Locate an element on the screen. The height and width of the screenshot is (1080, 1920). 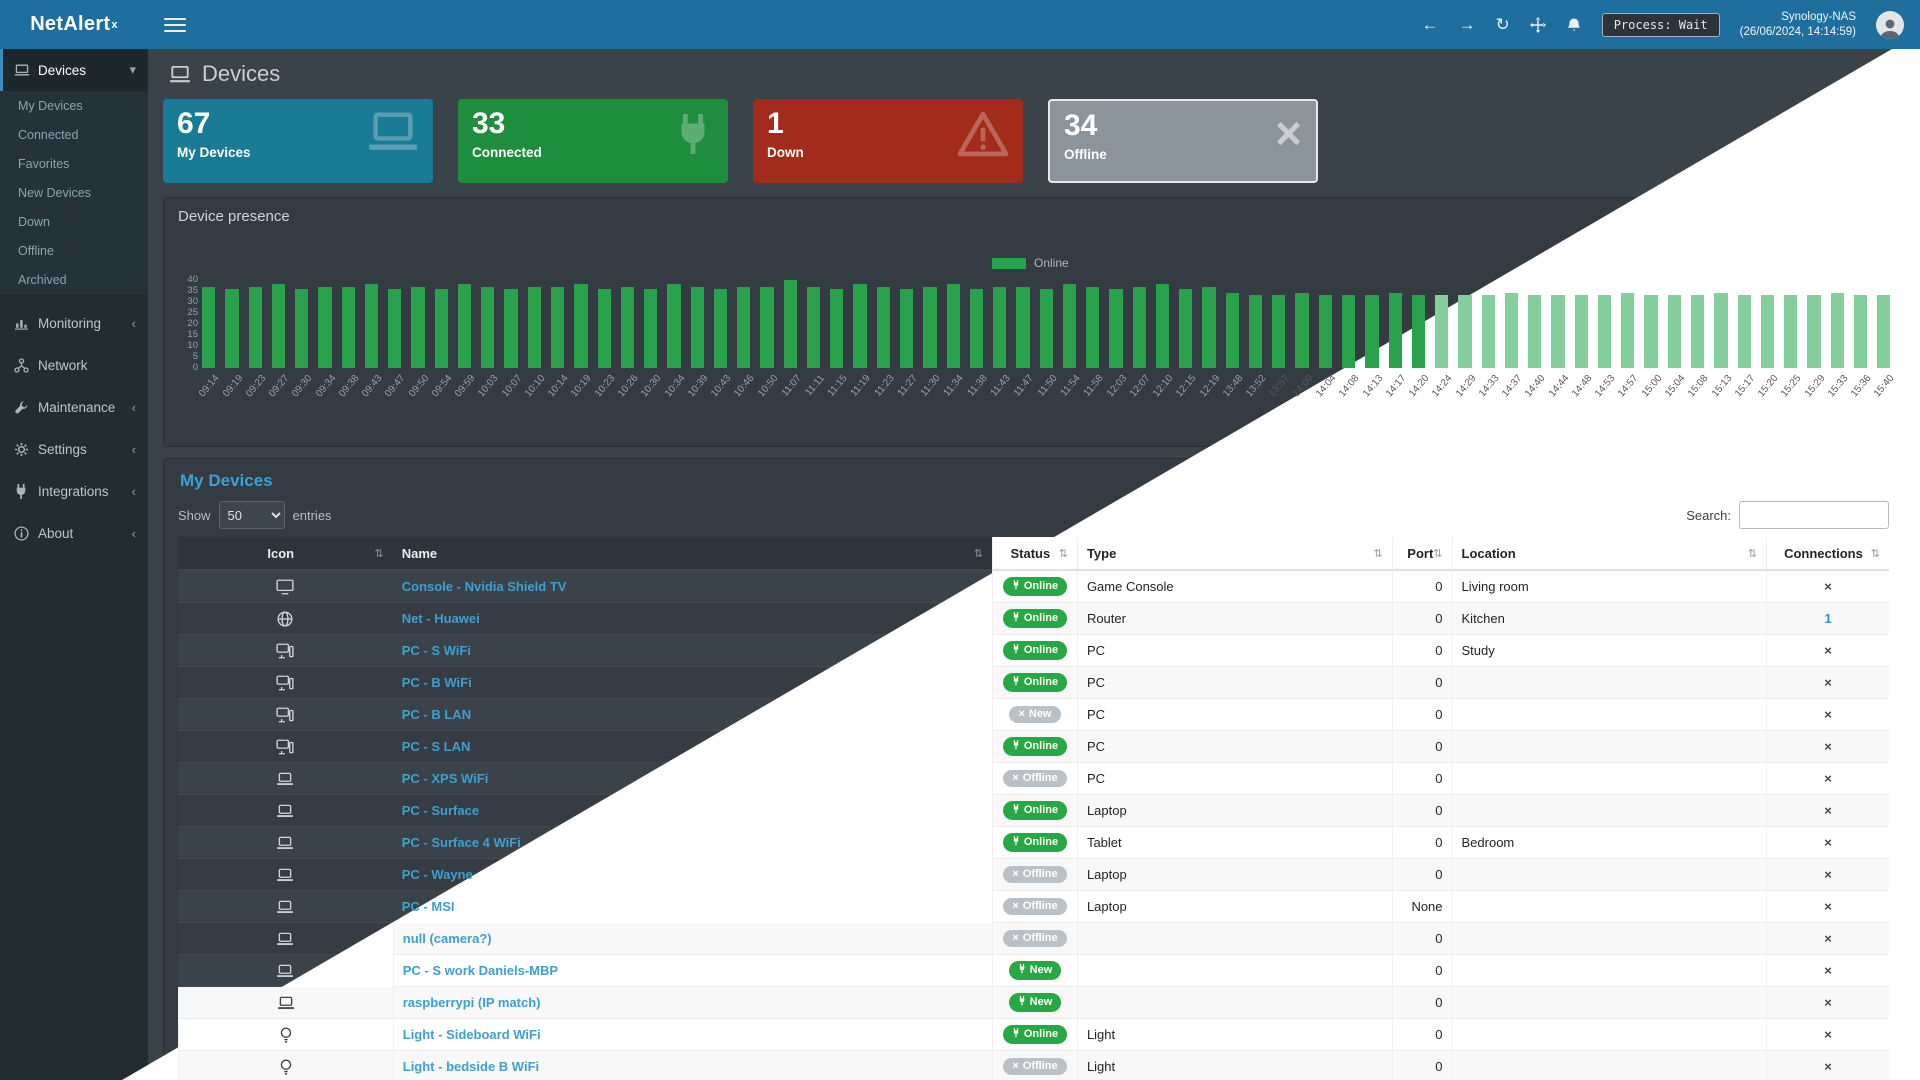
tile-my-devices: 67 My Devices is located at coordinates (298, 141).